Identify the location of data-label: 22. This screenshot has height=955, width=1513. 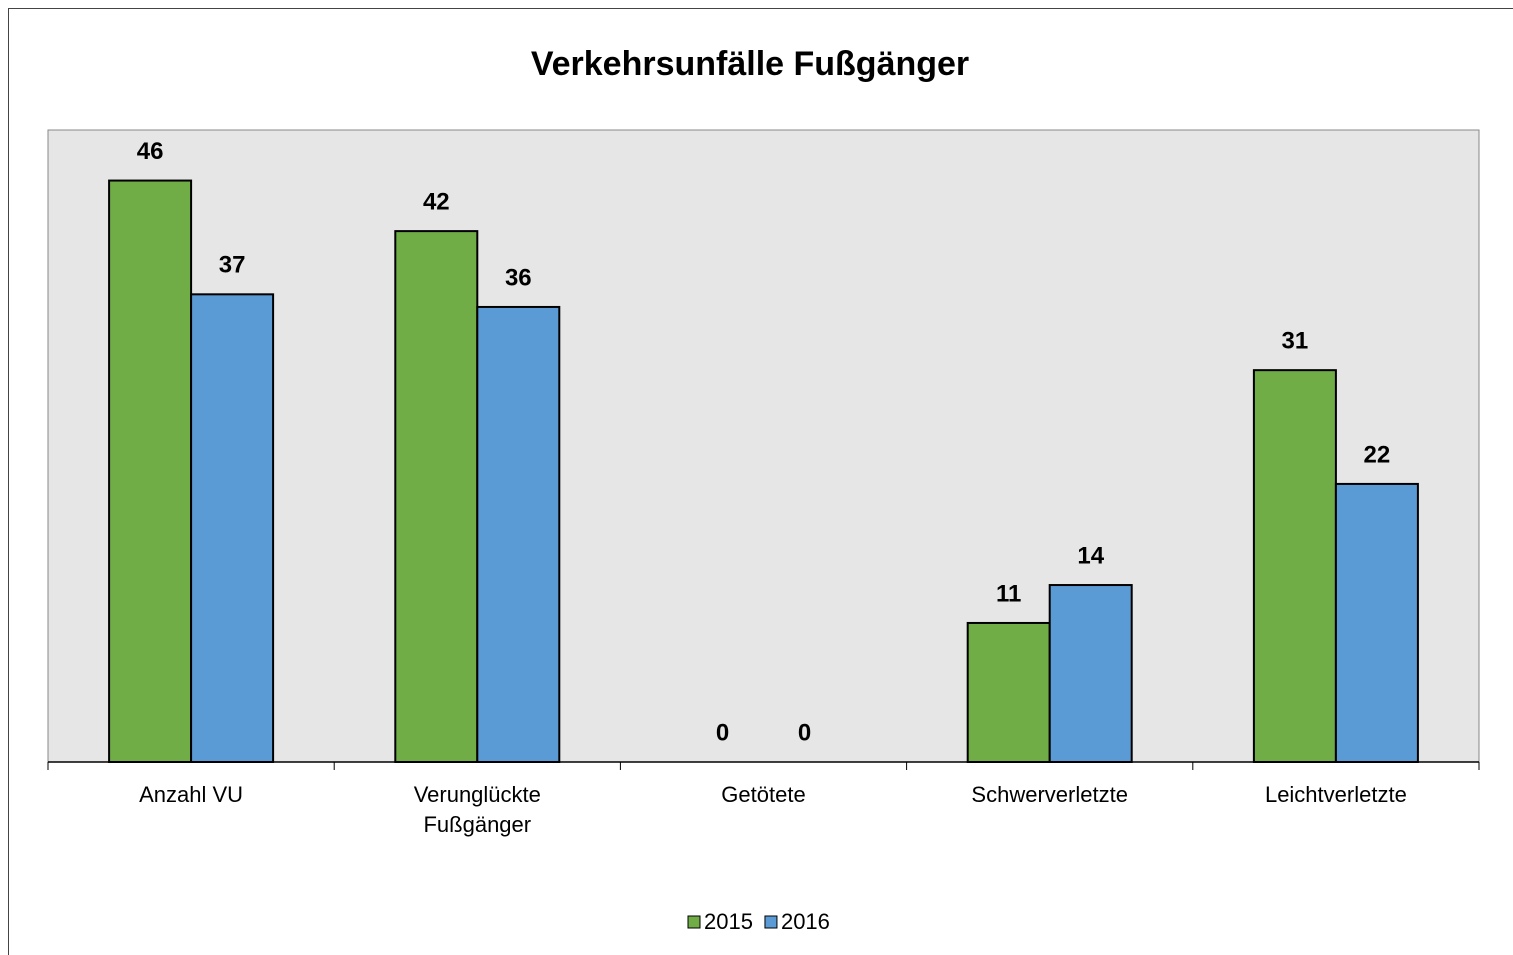
(1377, 454).